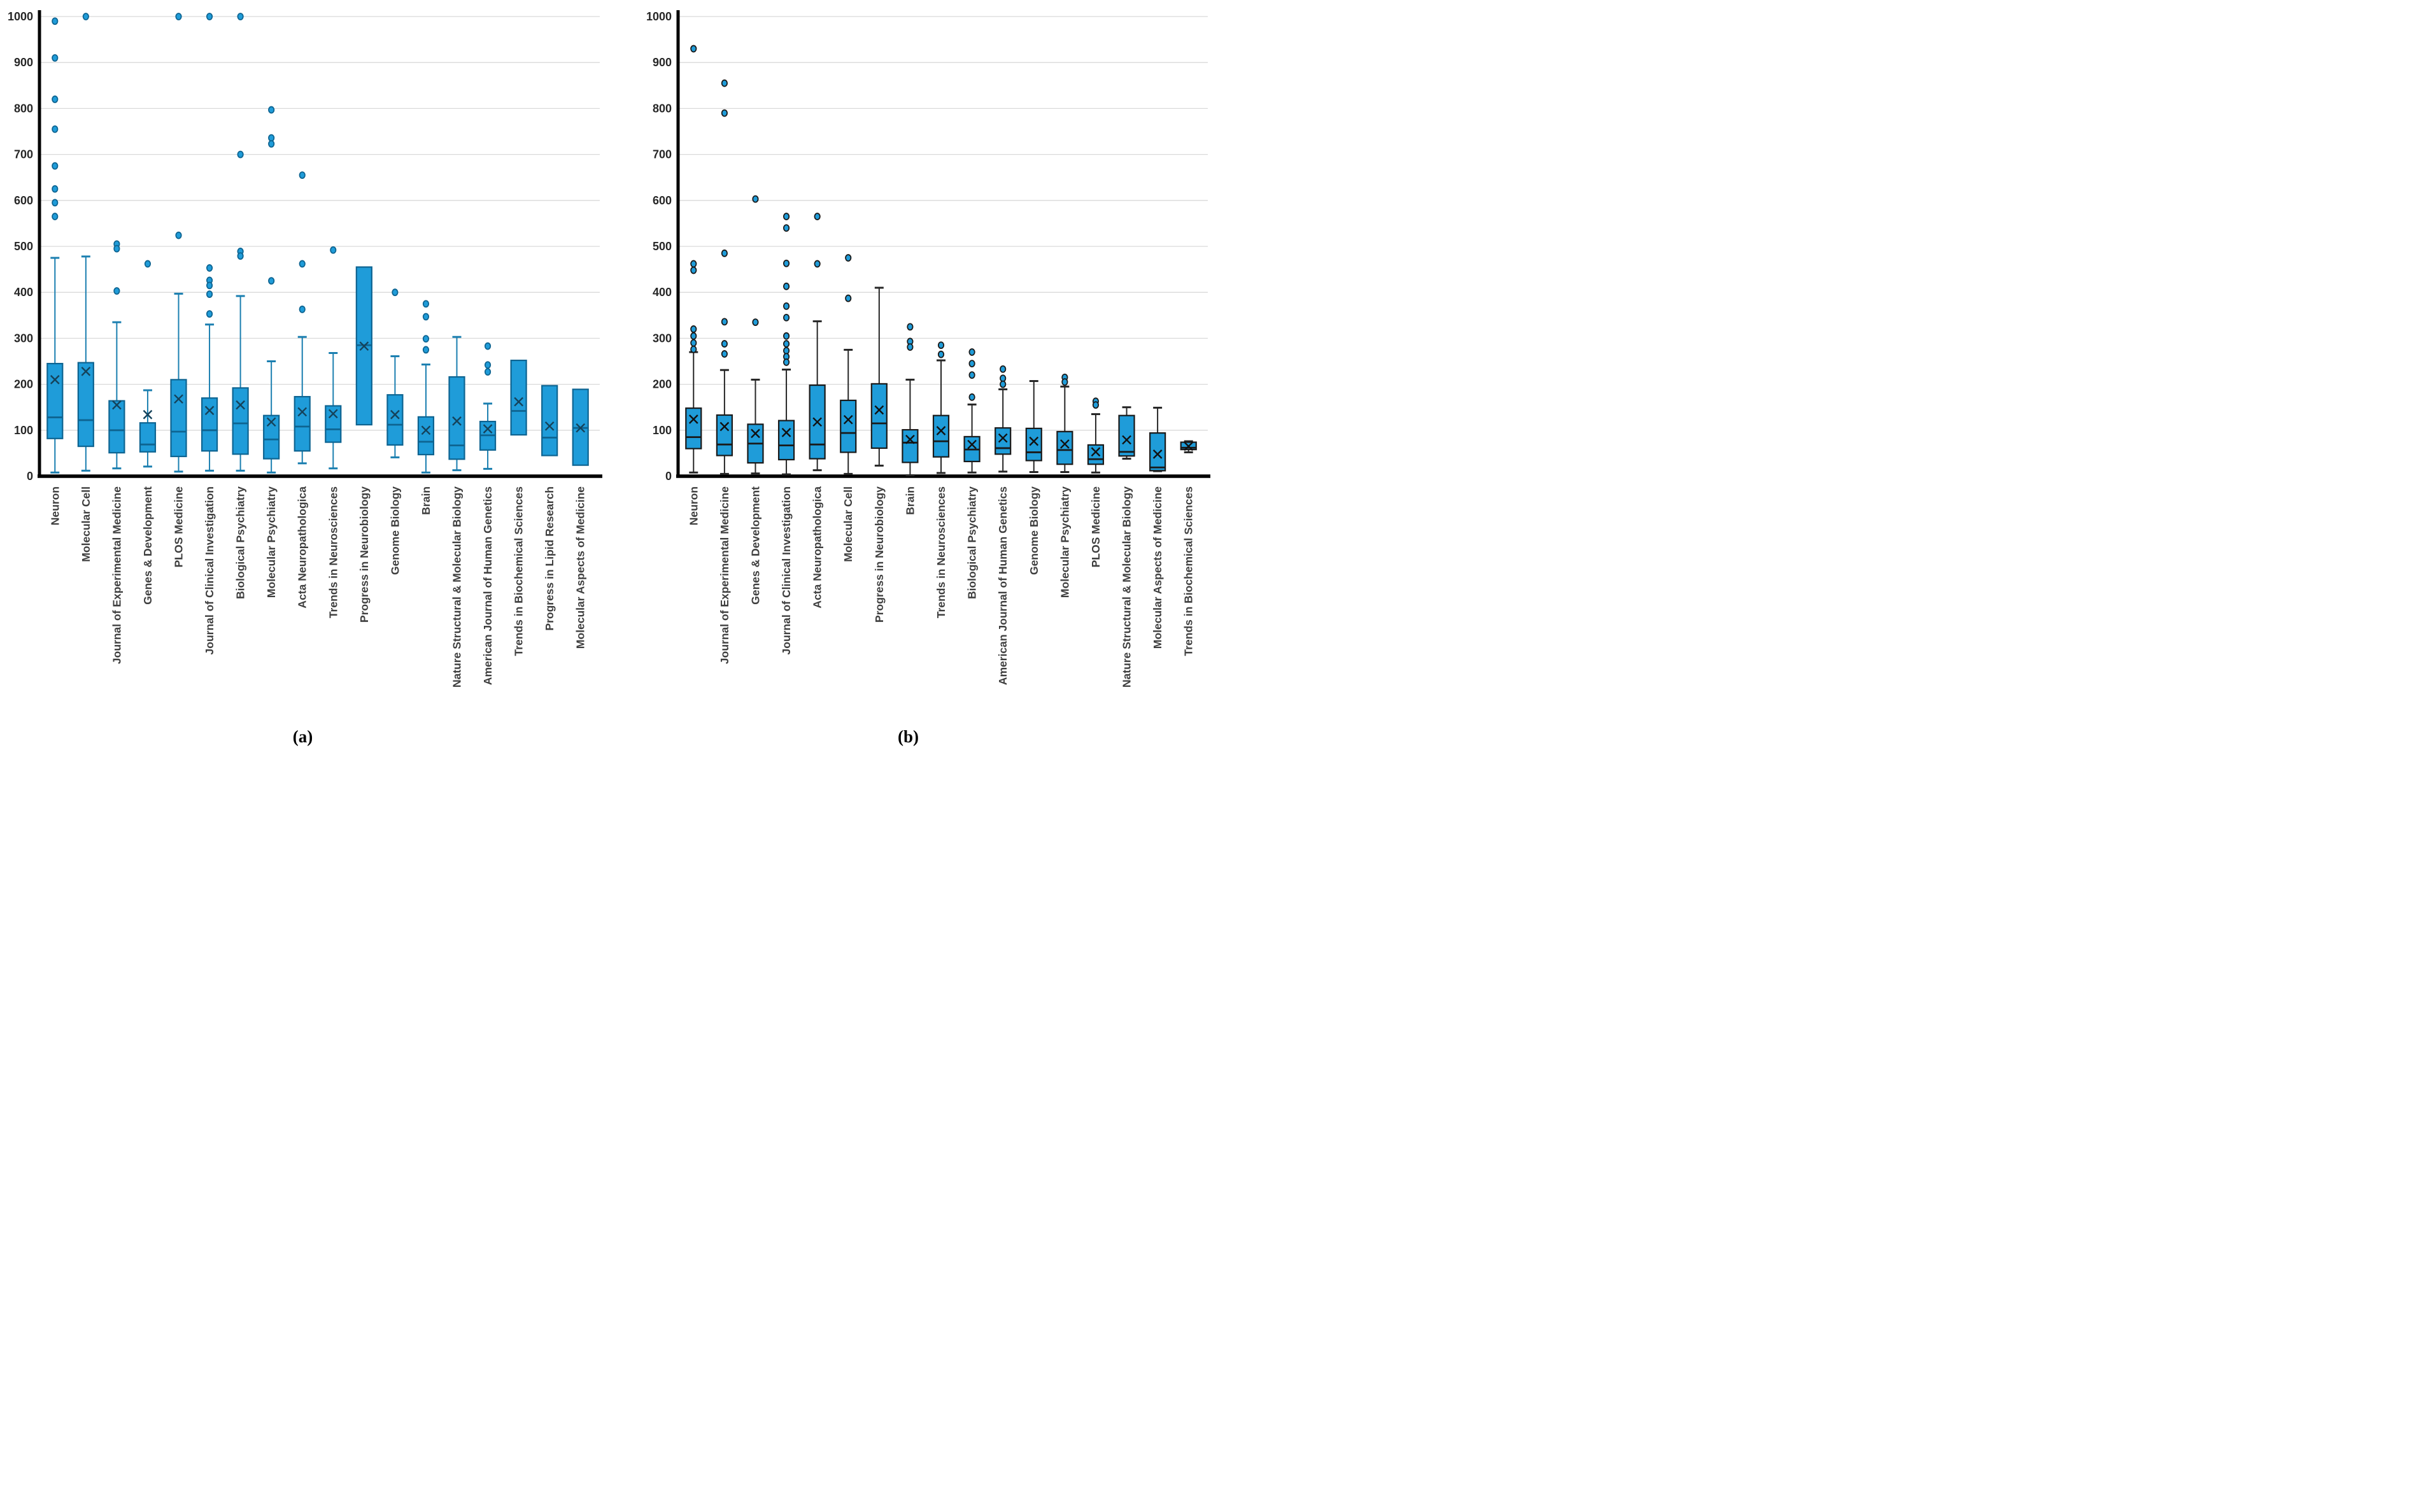 The image size is (2422, 1512). What do you see at coordinates (879, 554) in the screenshot?
I see `x-axis-label: Progress in Neurobiology` at bounding box center [879, 554].